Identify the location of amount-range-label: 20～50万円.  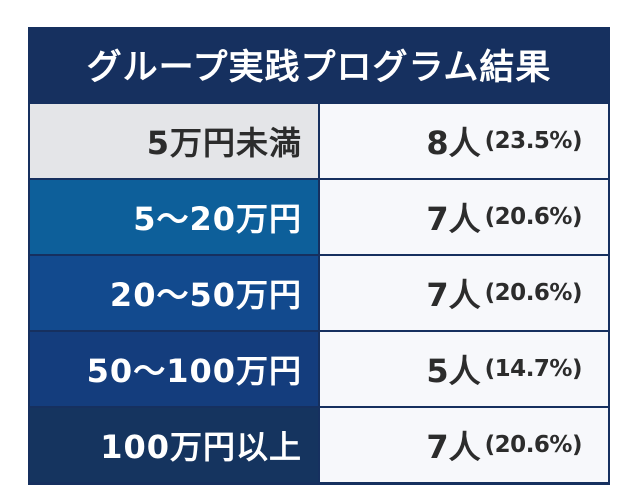
(174, 293).